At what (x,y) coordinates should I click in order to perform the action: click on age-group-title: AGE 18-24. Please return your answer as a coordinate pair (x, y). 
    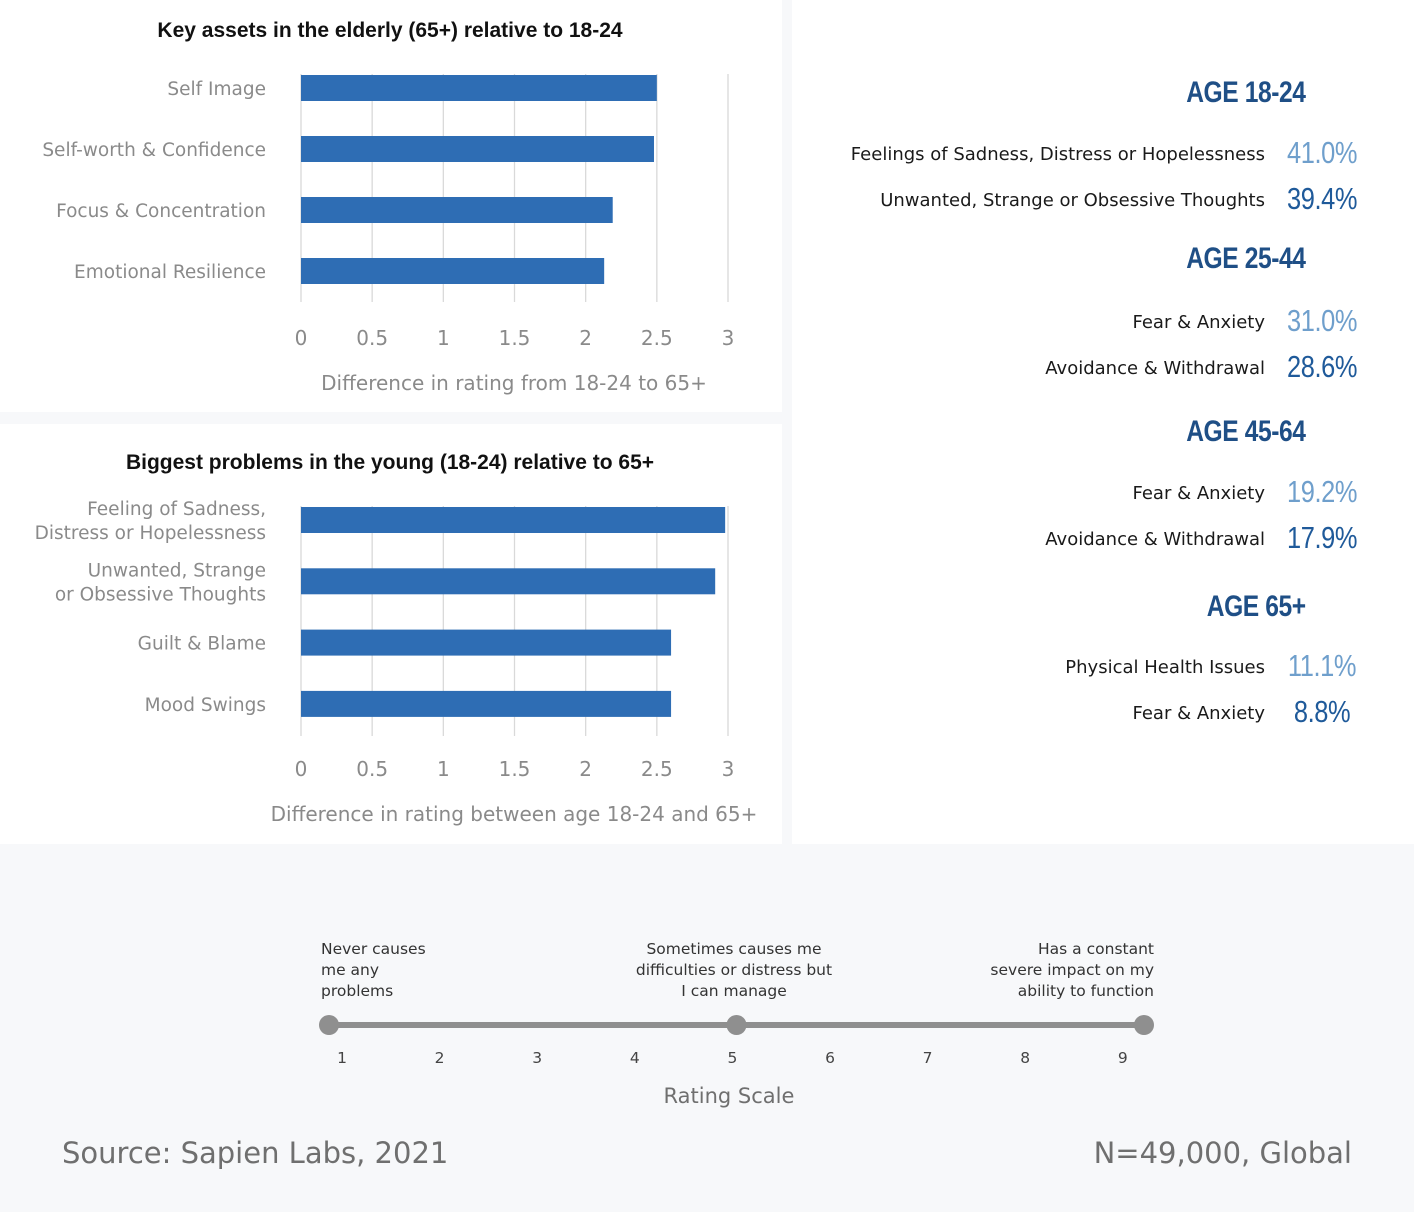
    Looking at the image, I should click on (1246, 92).